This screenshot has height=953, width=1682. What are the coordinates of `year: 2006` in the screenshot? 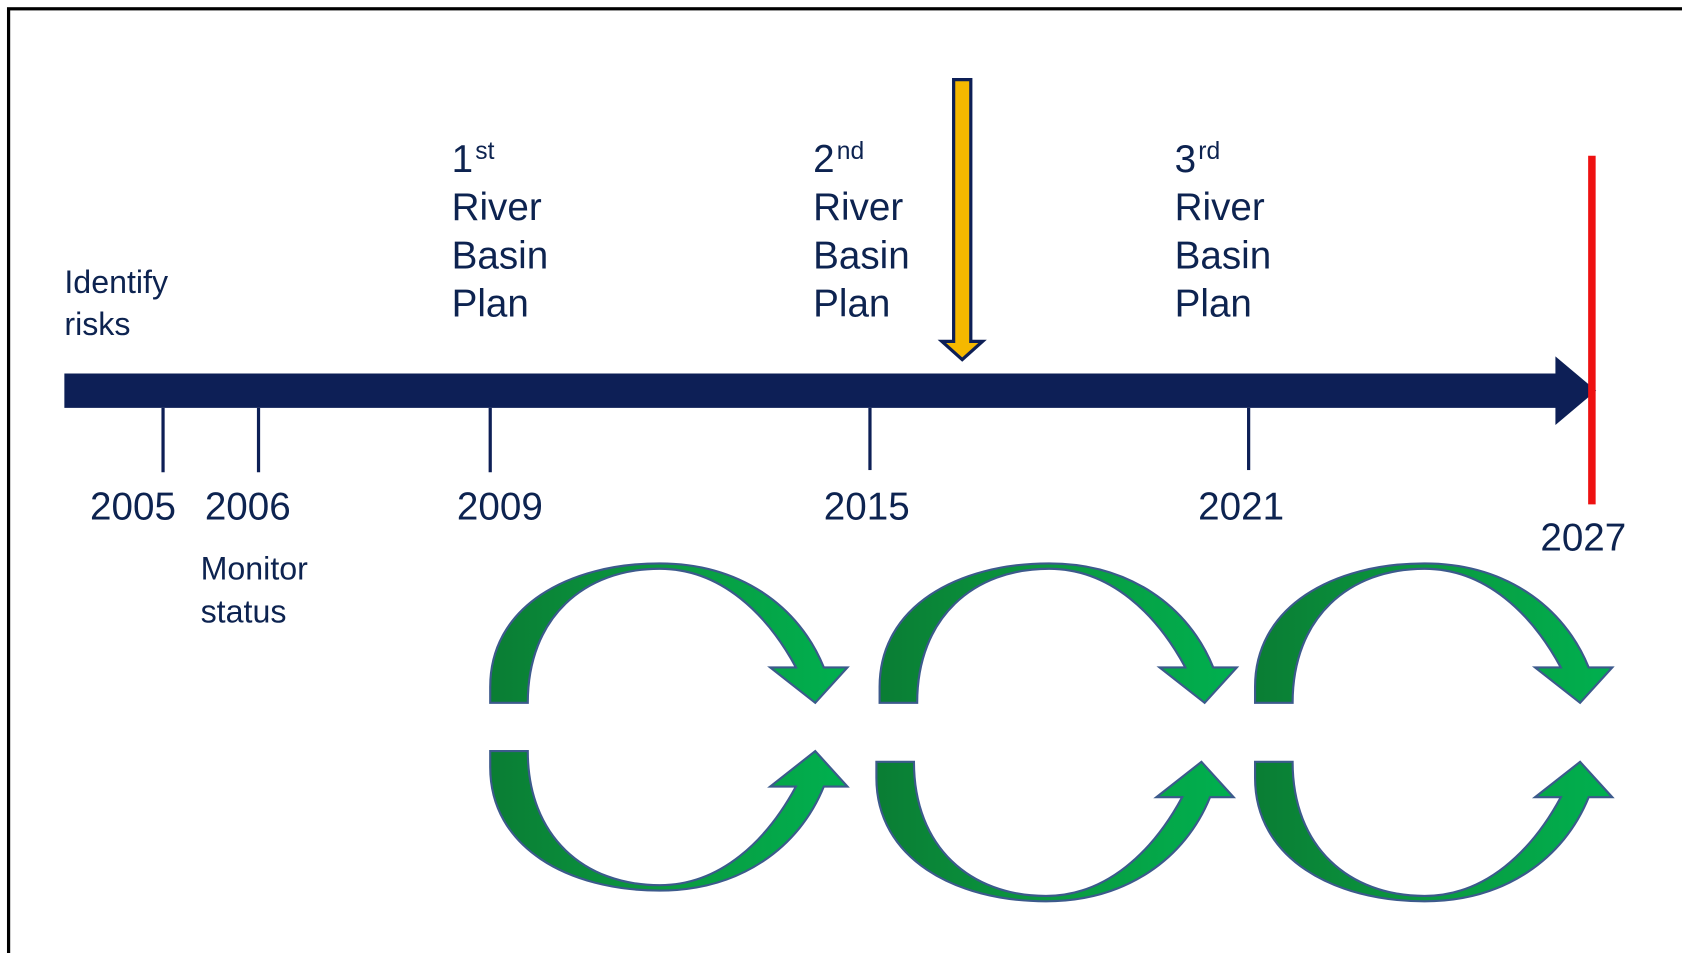 It's located at (248, 506).